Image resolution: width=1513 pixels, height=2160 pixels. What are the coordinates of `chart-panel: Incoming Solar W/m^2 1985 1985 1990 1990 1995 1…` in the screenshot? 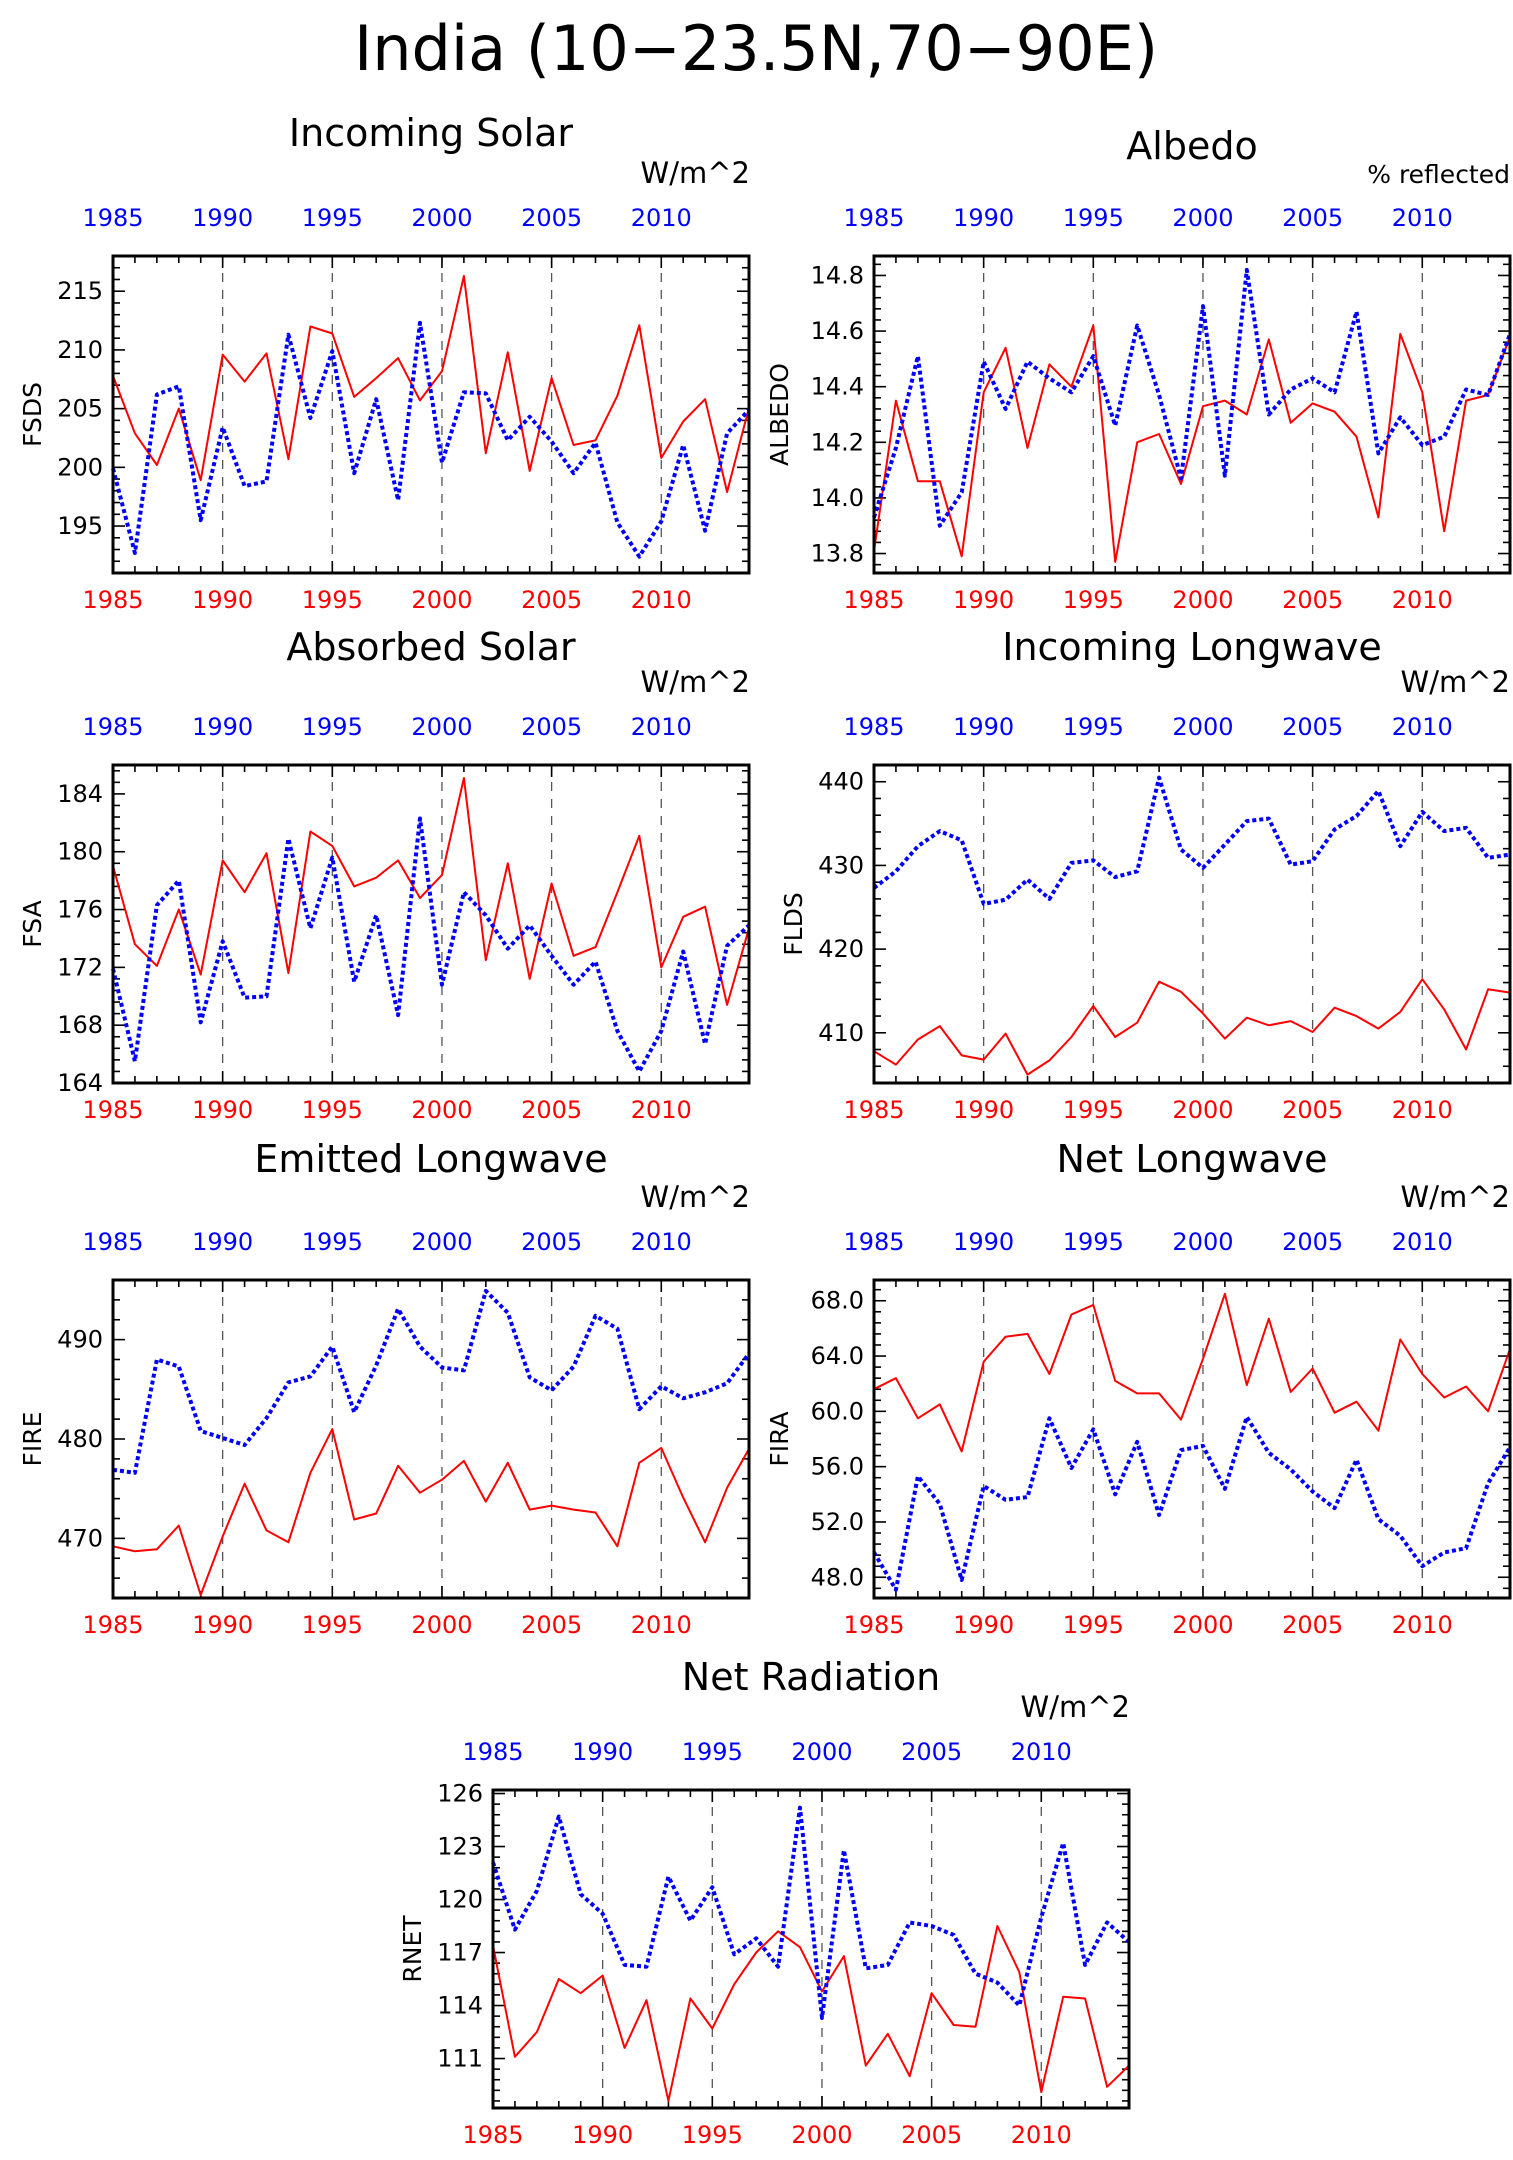 It's located at (384, 362).